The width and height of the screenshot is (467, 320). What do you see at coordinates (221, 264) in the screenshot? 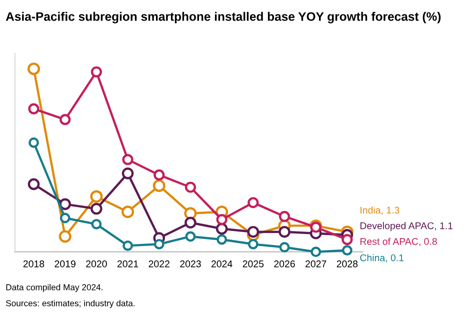
I see `x-tick-label: 2024` at bounding box center [221, 264].